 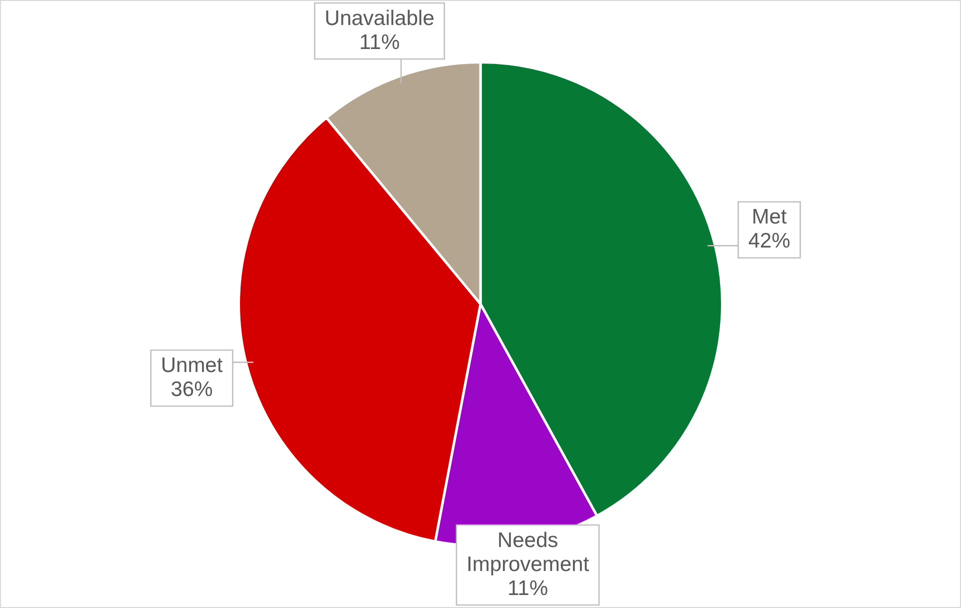 What do you see at coordinates (769, 241) in the screenshot?
I see `data-label: 42%` at bounding box center [769, 241].